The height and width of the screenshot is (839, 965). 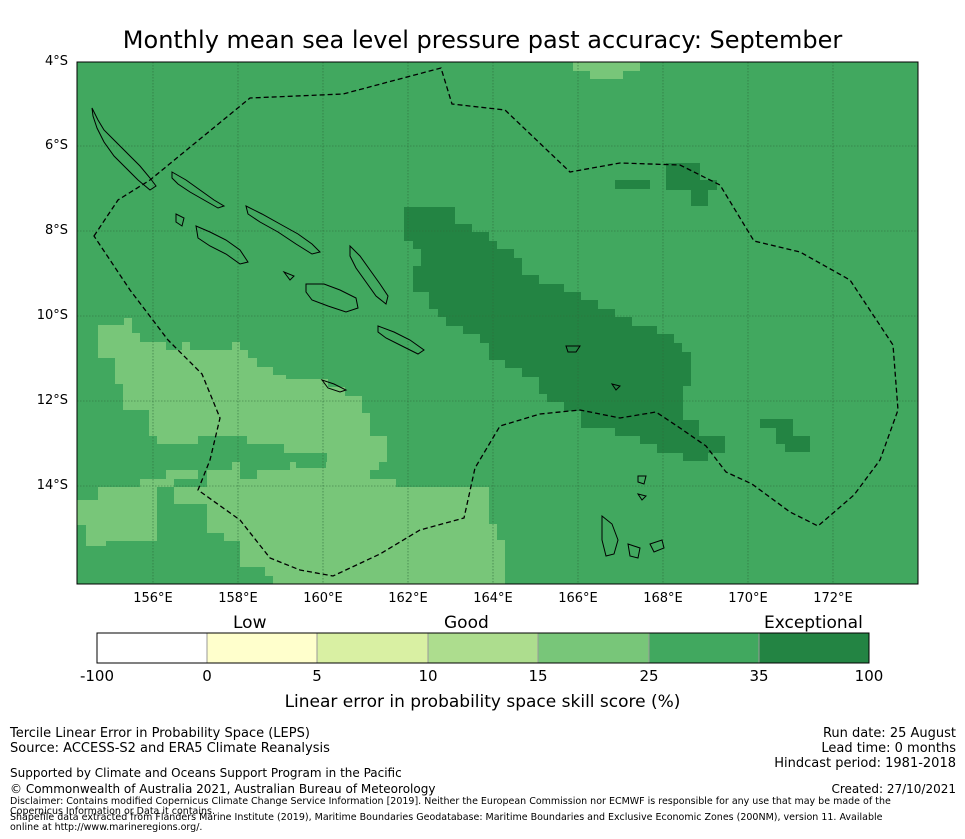 I want to click on lat-label: 4°S, so click(x=56, y=61).